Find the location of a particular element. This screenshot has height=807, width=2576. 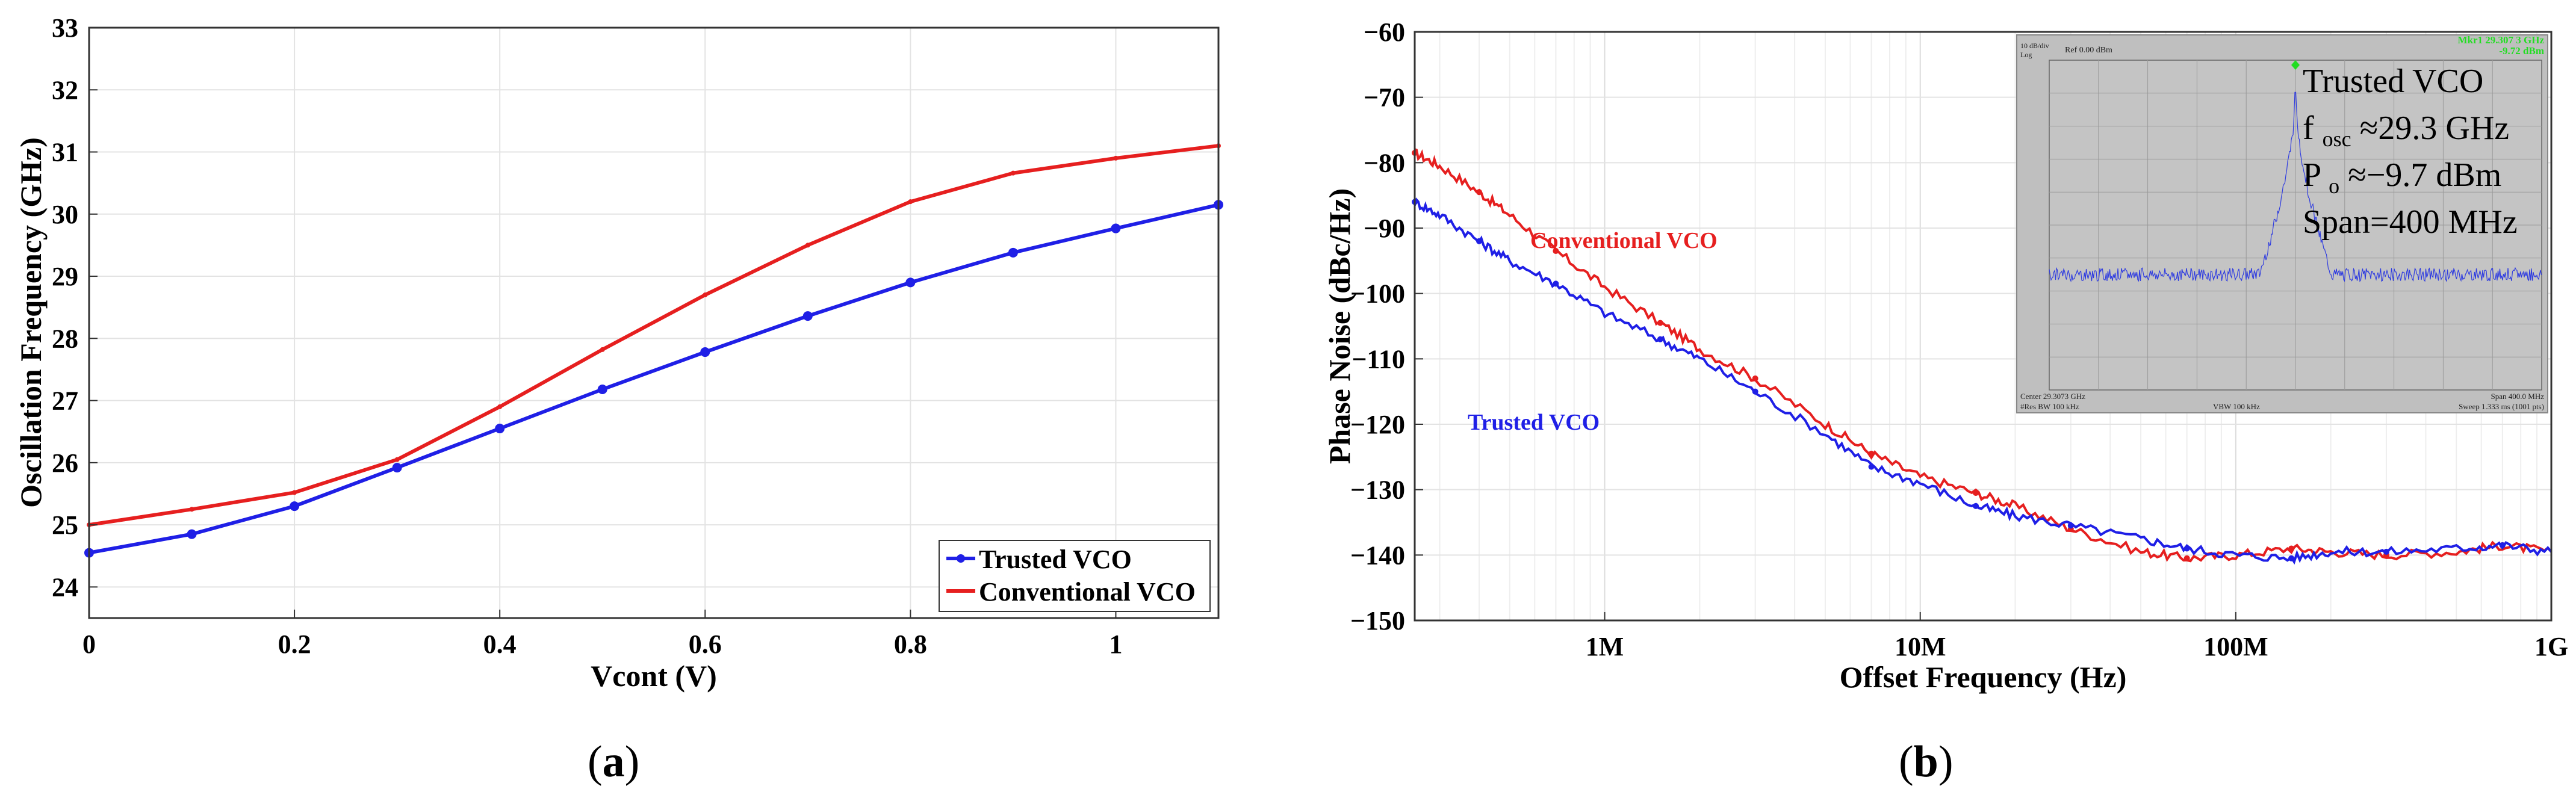

legend-trusted-label: Trusted VCO is located at coordinates (1055, 559).